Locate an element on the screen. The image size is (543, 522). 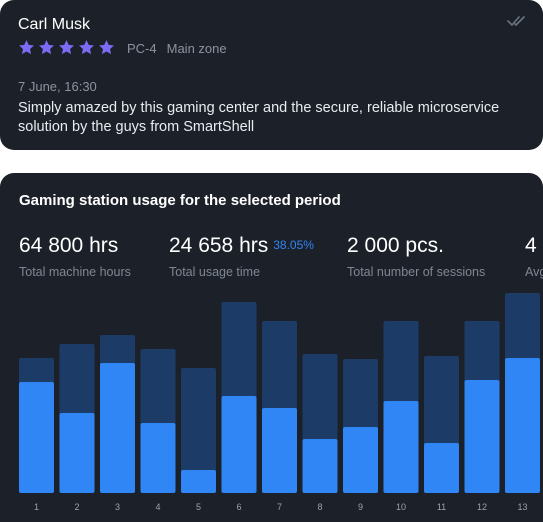
x-tick-label: 10 is located at coordinates (401, 507).